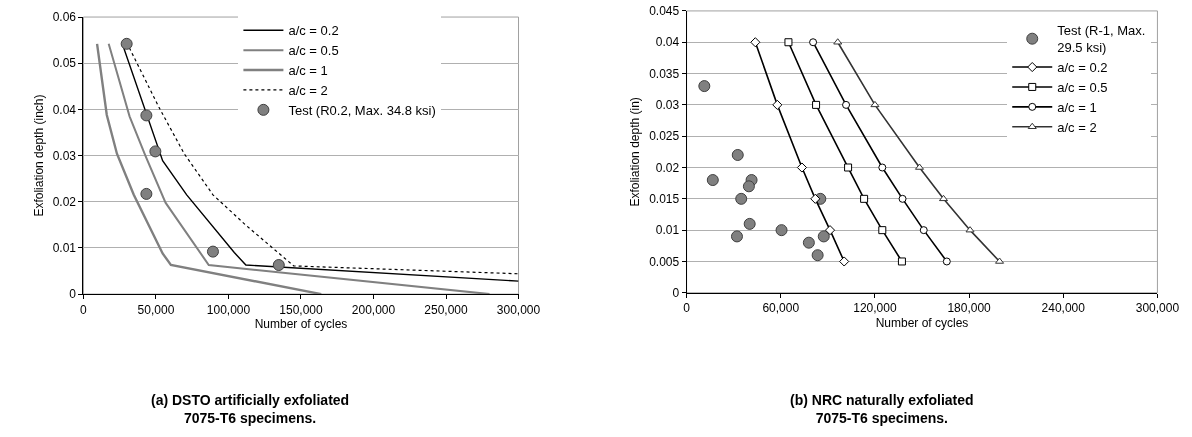 Image resolution: width=1192 pixels, height=437 pixels. I want to click on legend-label: Test (R0.2, Max. 34.8 ksi), so click(362, 110).